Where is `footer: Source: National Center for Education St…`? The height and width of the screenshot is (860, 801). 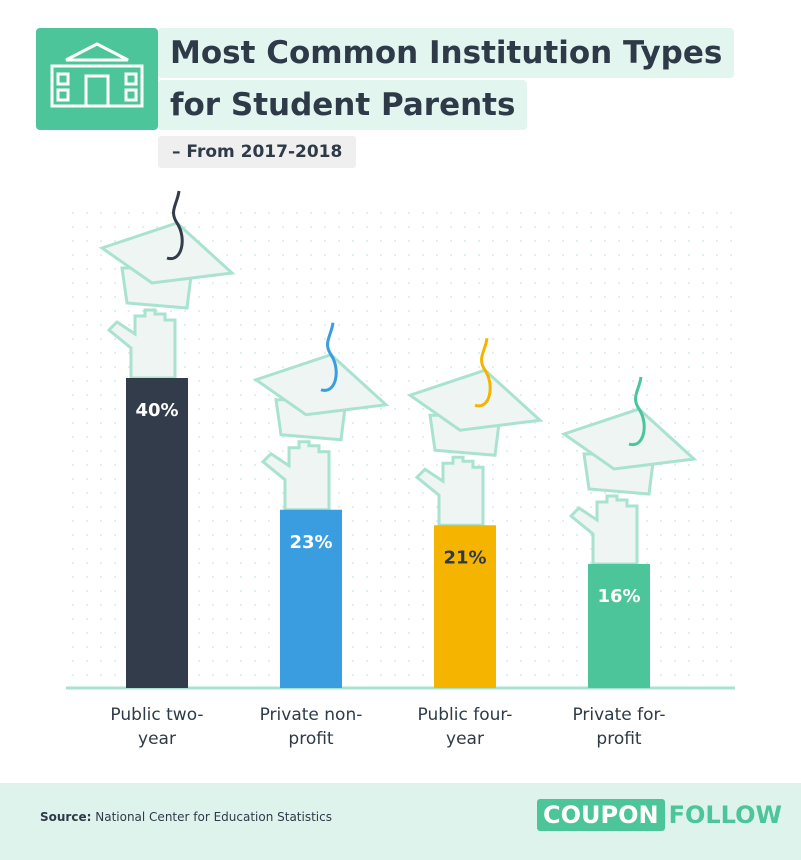 footer: Source: National Center for Education St… is located at coordinates (400, 821).